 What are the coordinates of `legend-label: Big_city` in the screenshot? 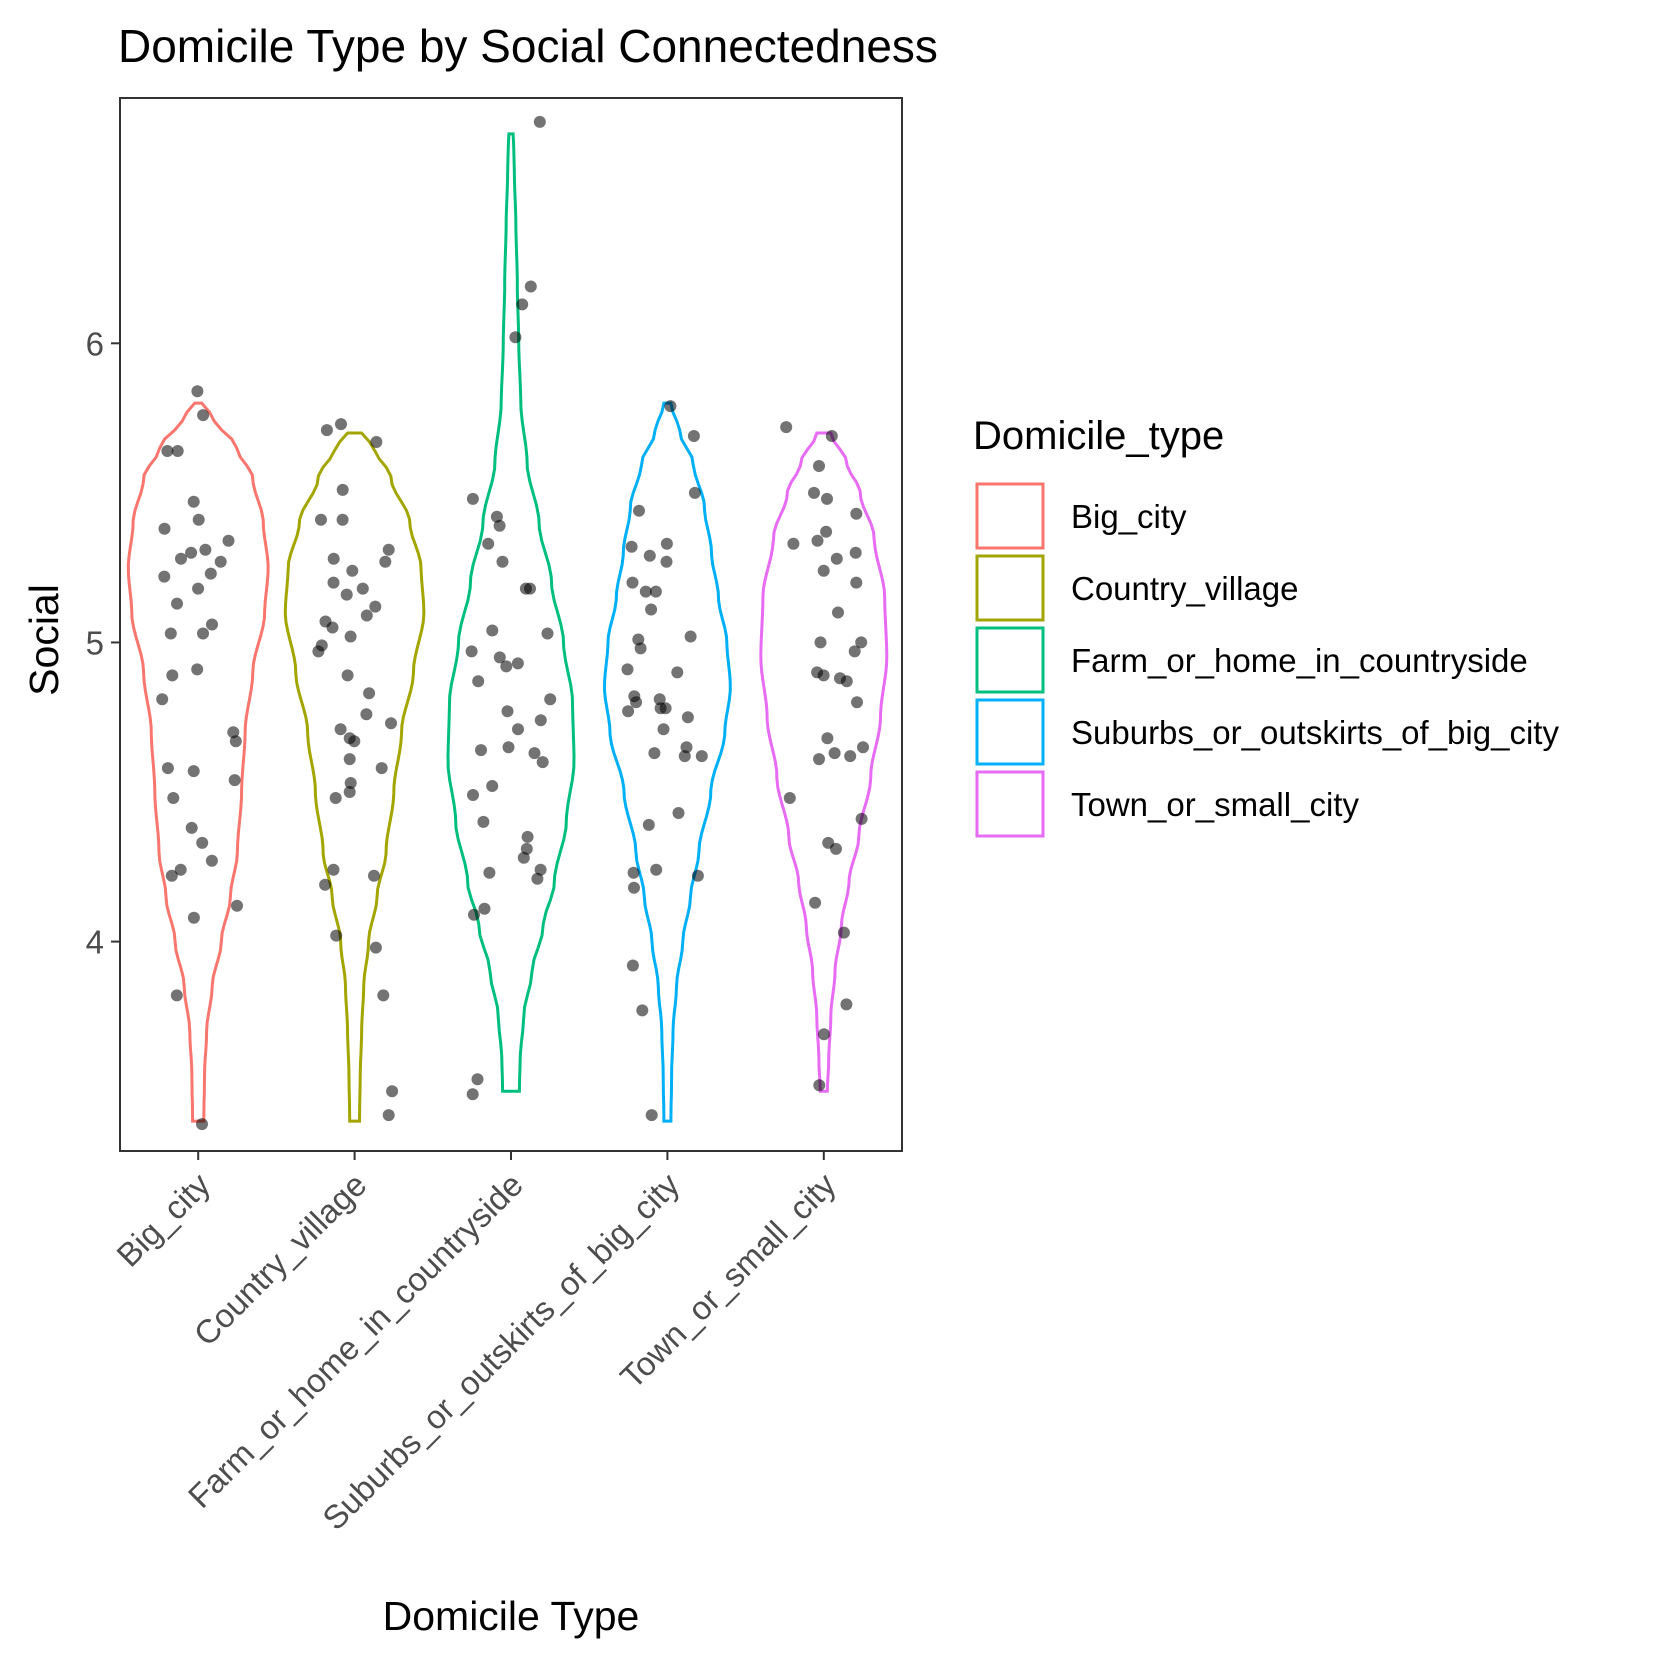 It's located at (1129, 516).